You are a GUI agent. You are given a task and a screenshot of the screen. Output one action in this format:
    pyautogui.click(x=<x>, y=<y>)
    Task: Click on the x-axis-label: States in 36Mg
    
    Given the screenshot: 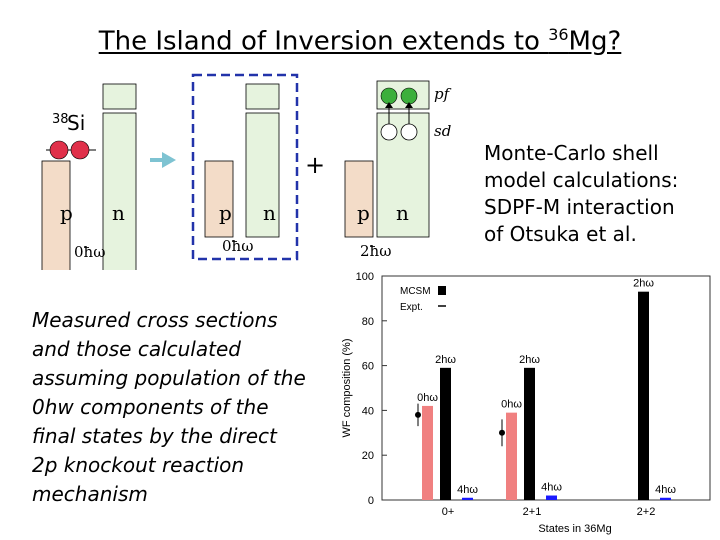 What is the action you would take?
    pyautogui.click(x=574, y=529)
    